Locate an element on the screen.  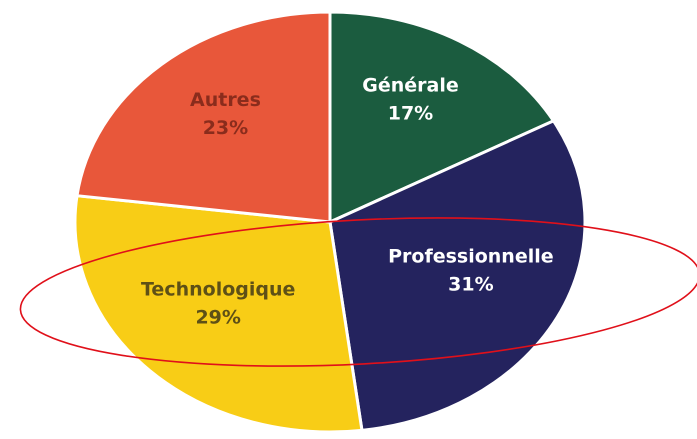
slice-label: Autres is located at coordinates (225, 100).